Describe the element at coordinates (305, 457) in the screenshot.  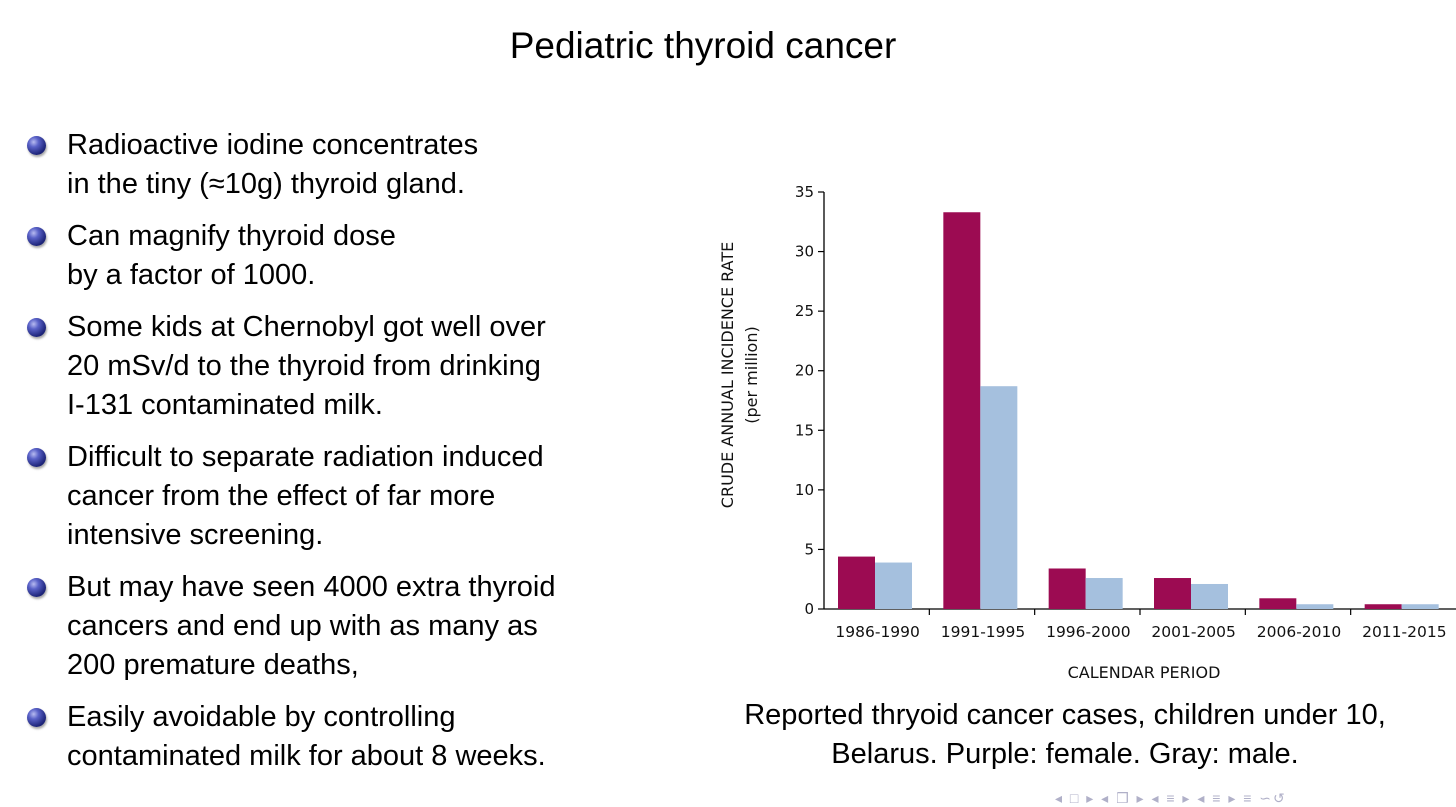
I see `bullet-line: Difficult to separate radiation induced` at that location.